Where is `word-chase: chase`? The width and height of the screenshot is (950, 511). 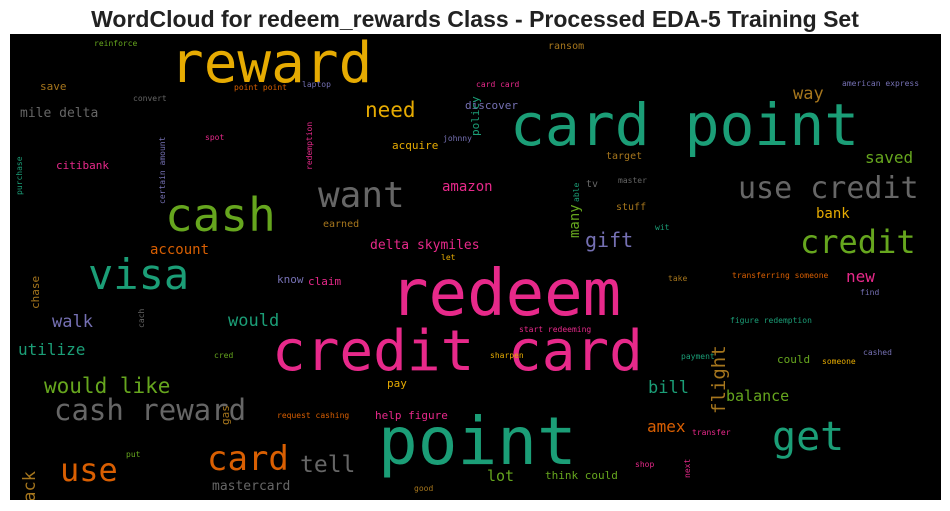
word-chase: chase is located at coordinates (35, 292).